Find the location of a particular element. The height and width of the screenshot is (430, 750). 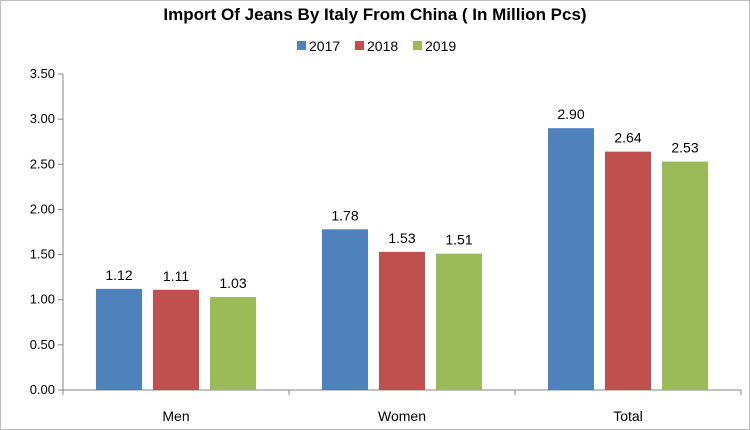

bar-men-2019 is located at coordinates (233, 343).